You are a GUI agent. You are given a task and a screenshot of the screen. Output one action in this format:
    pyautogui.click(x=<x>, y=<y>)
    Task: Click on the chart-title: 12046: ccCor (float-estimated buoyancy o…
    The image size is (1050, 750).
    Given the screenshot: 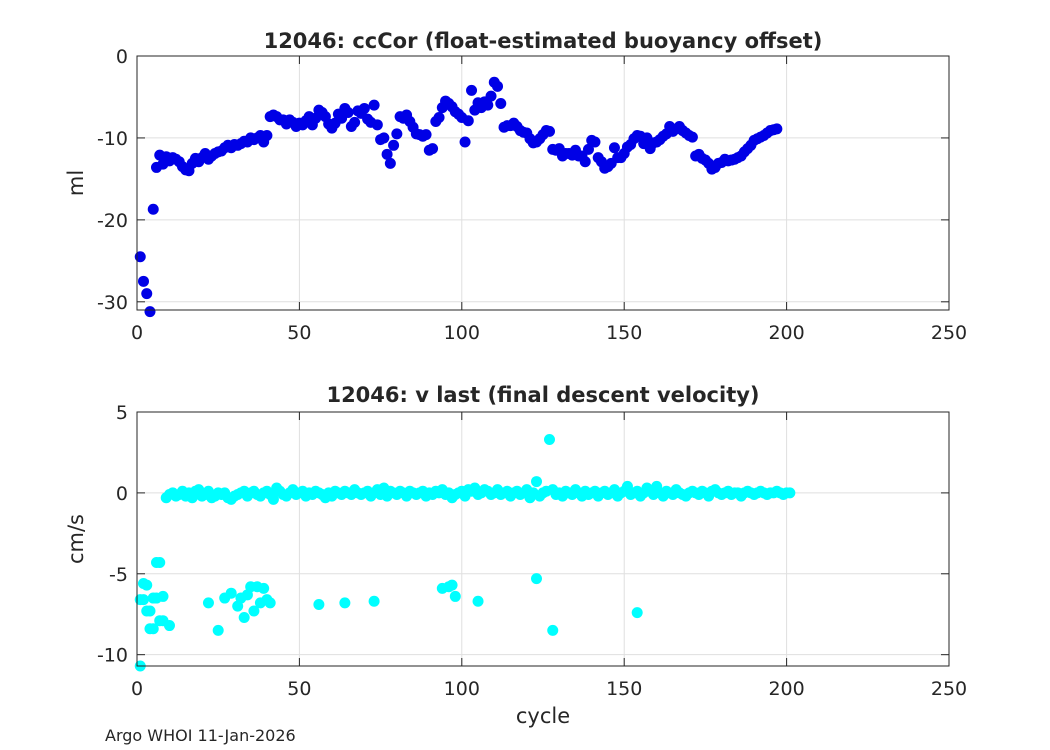 What is the action you would take?
    pyautogui.click(x=543, y=41)
    